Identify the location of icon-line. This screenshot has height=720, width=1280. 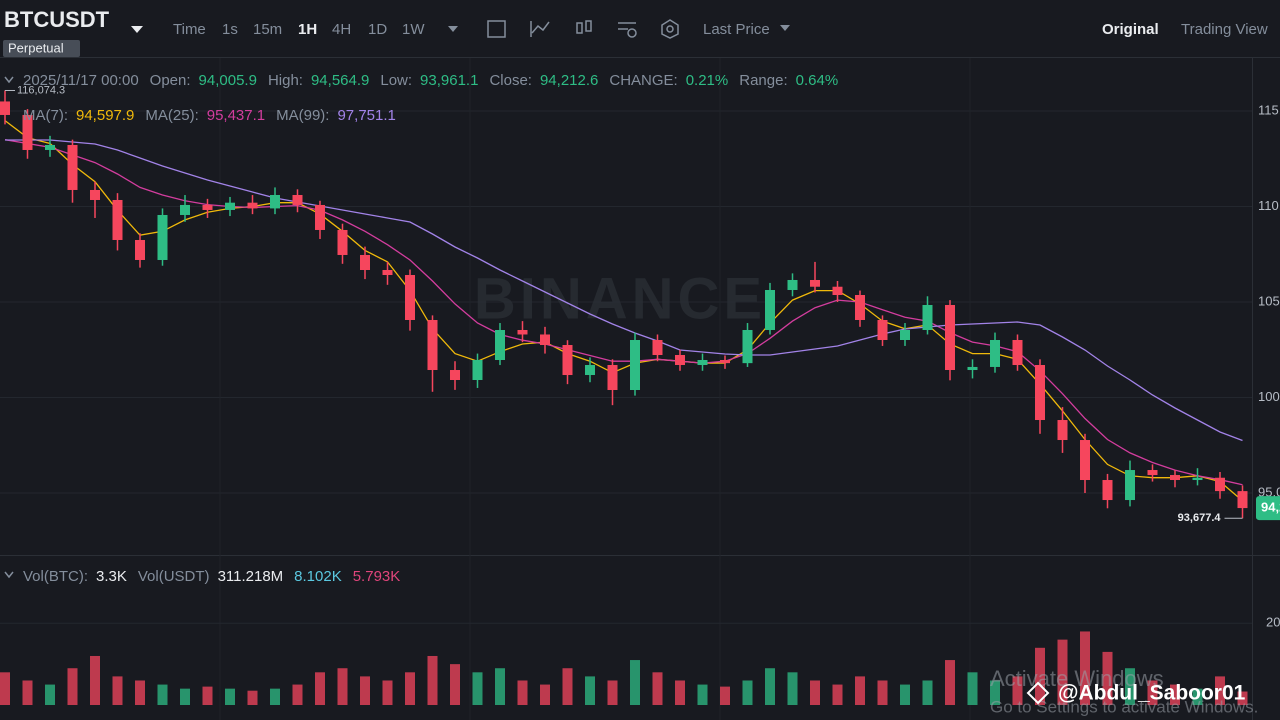
(540, 27).